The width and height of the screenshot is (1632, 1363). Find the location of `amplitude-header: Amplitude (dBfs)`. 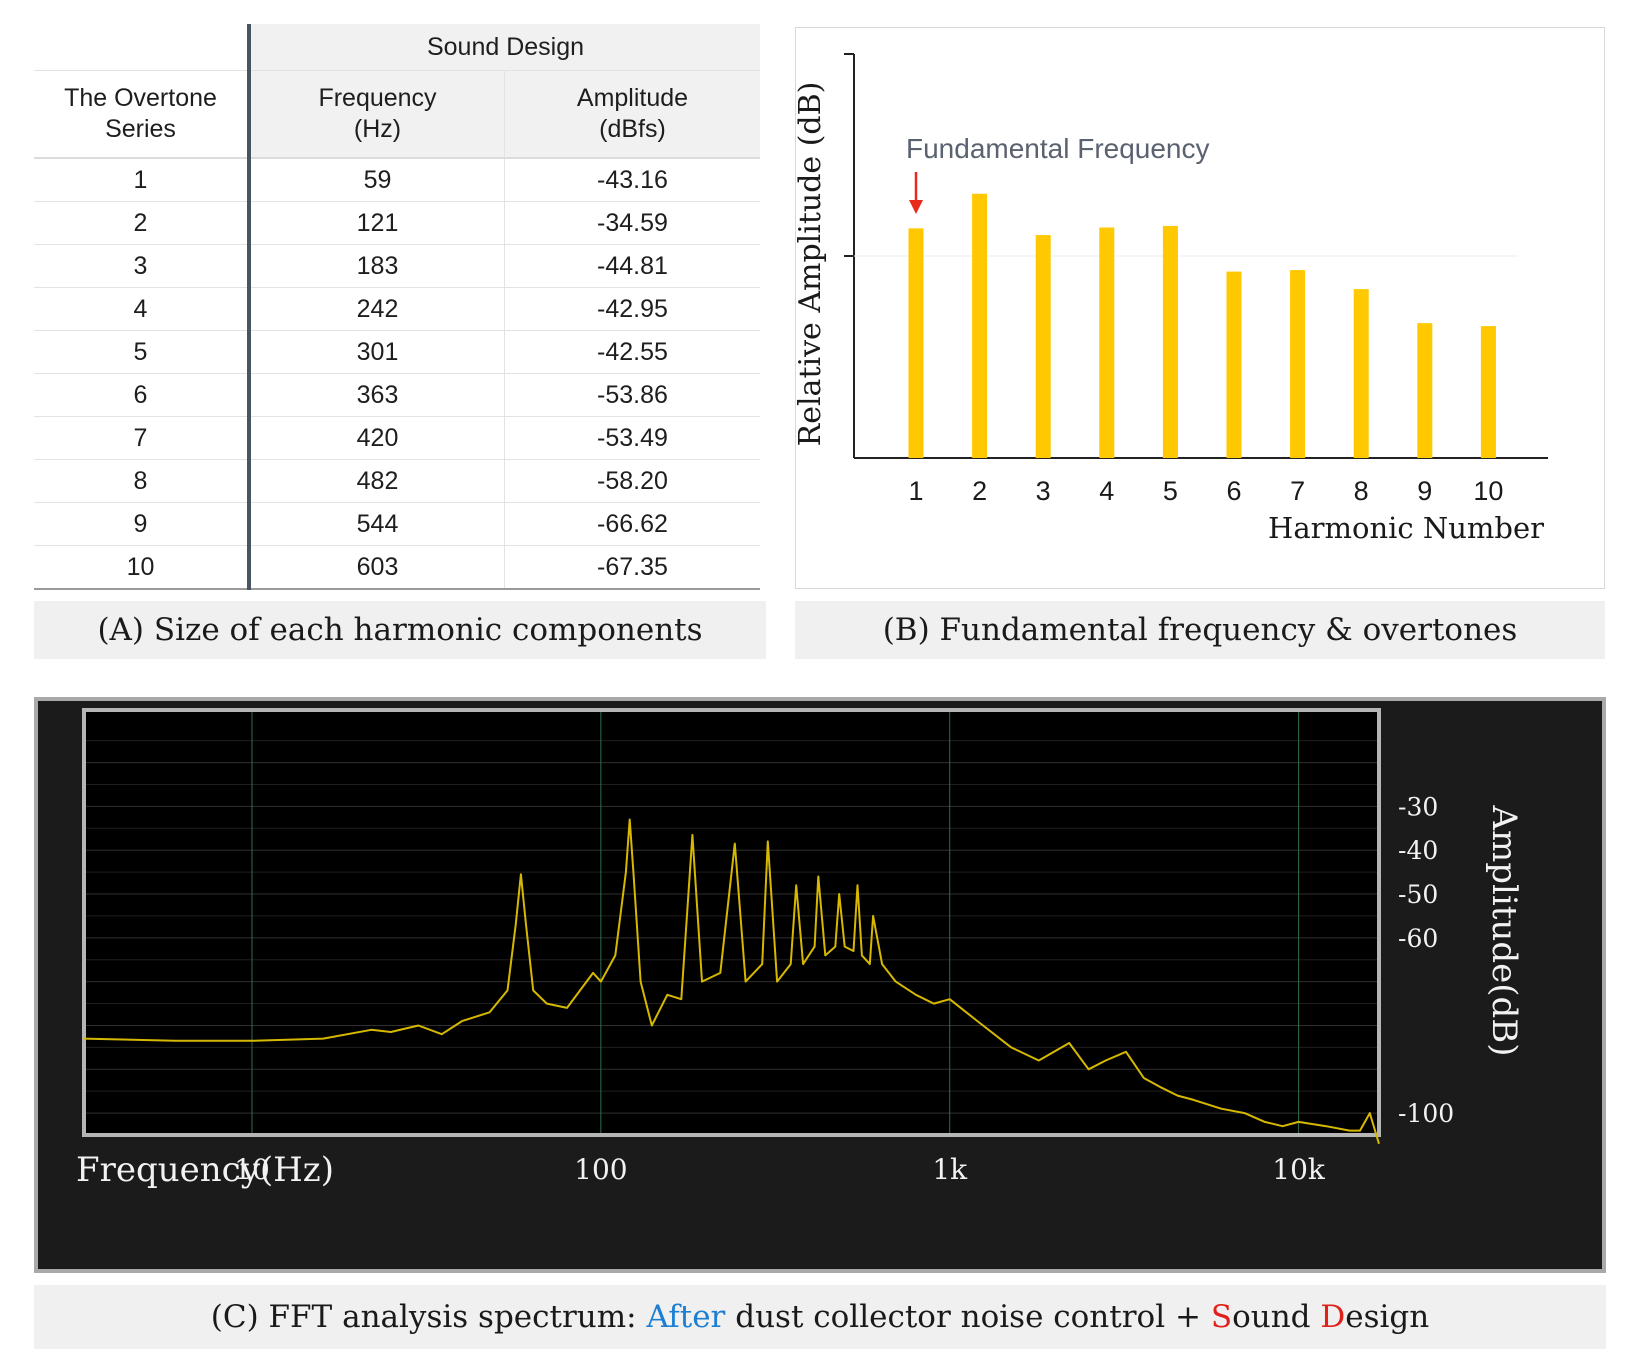

amplitude-header: Amplitude (dBfs) is located at coordinates (632, 114).